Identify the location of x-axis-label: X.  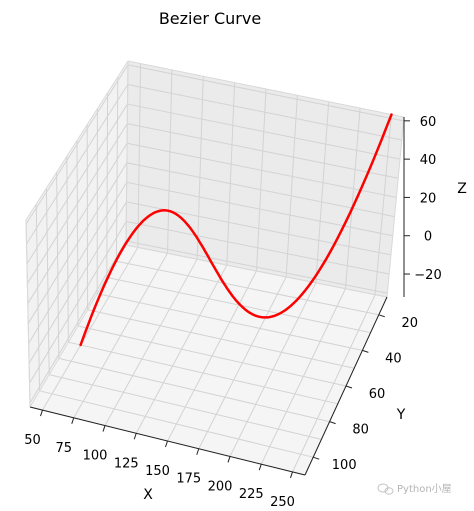
(148, 495).